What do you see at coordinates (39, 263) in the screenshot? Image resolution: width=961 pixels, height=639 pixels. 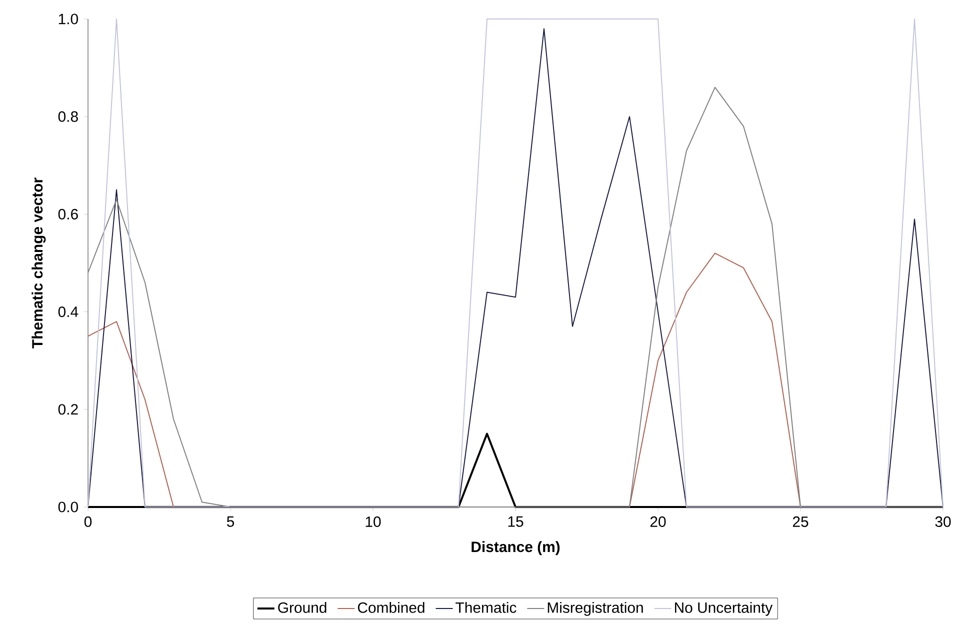 I see `y-axis-title: Thematic change vector` at bounding box center [39, 263].